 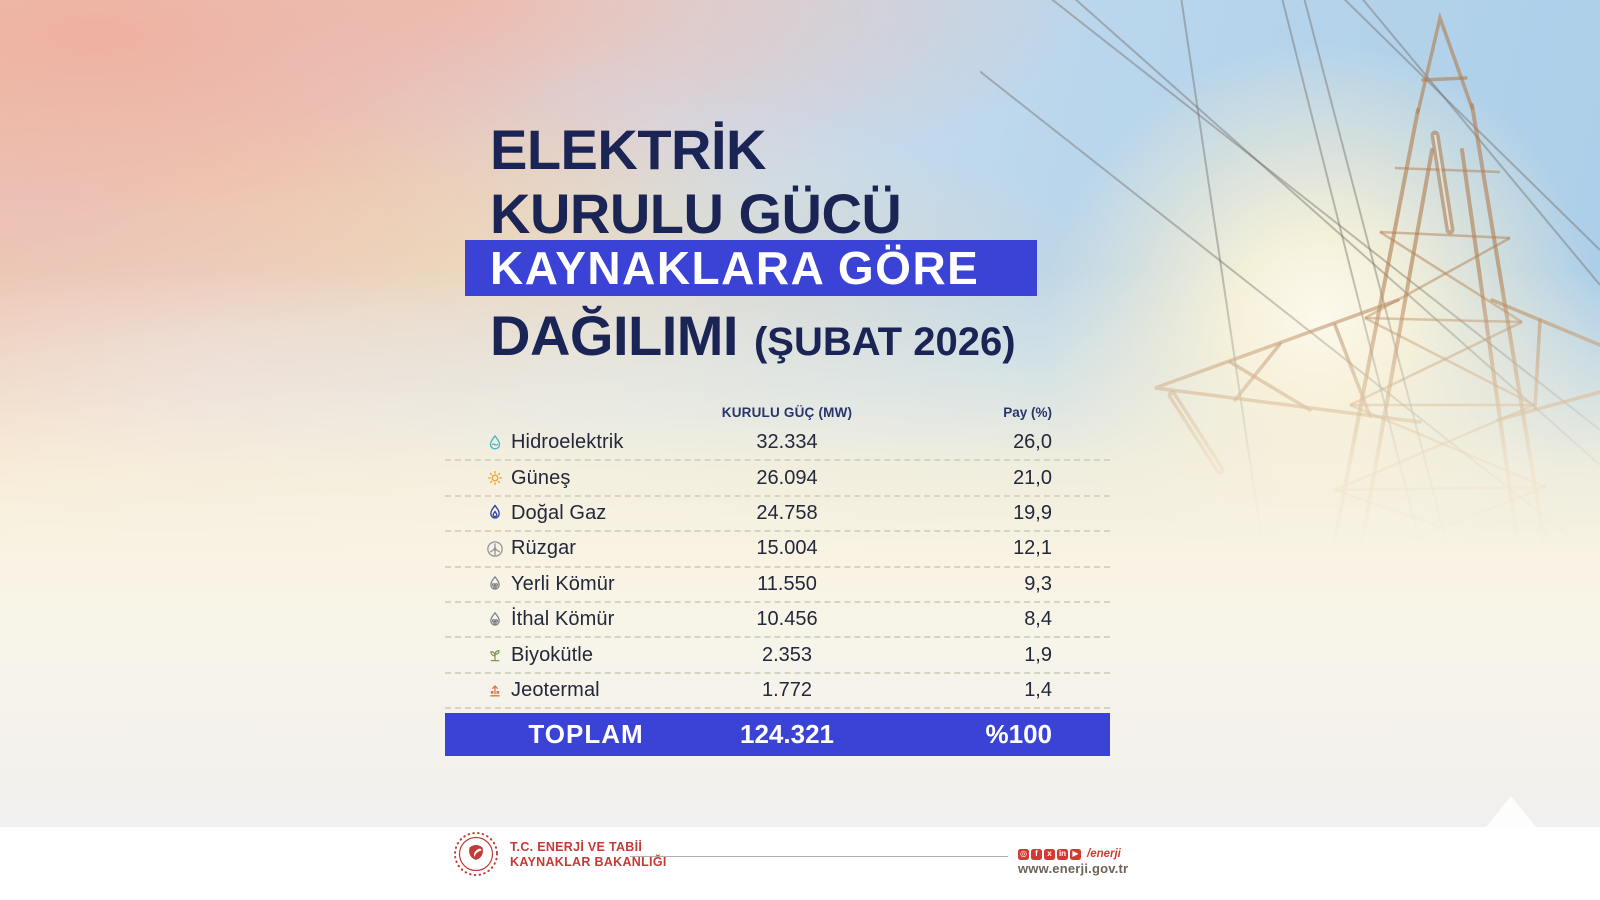 What do you see at coordinates (498, 478) in the screenshot?
I see `sun-icon` at bounding box center [498, 478].